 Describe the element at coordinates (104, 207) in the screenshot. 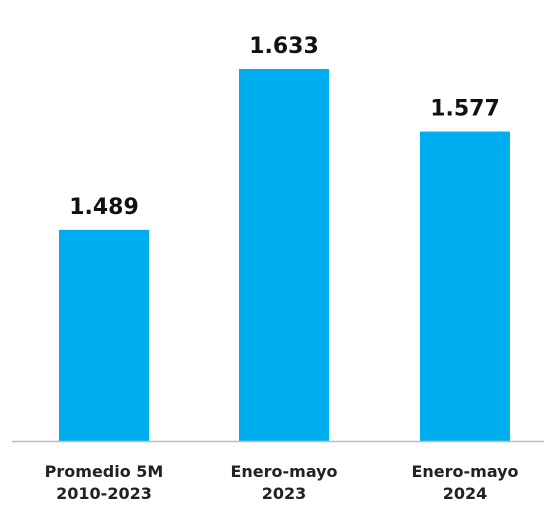

I see `value-label-1: 1.489` at that location.